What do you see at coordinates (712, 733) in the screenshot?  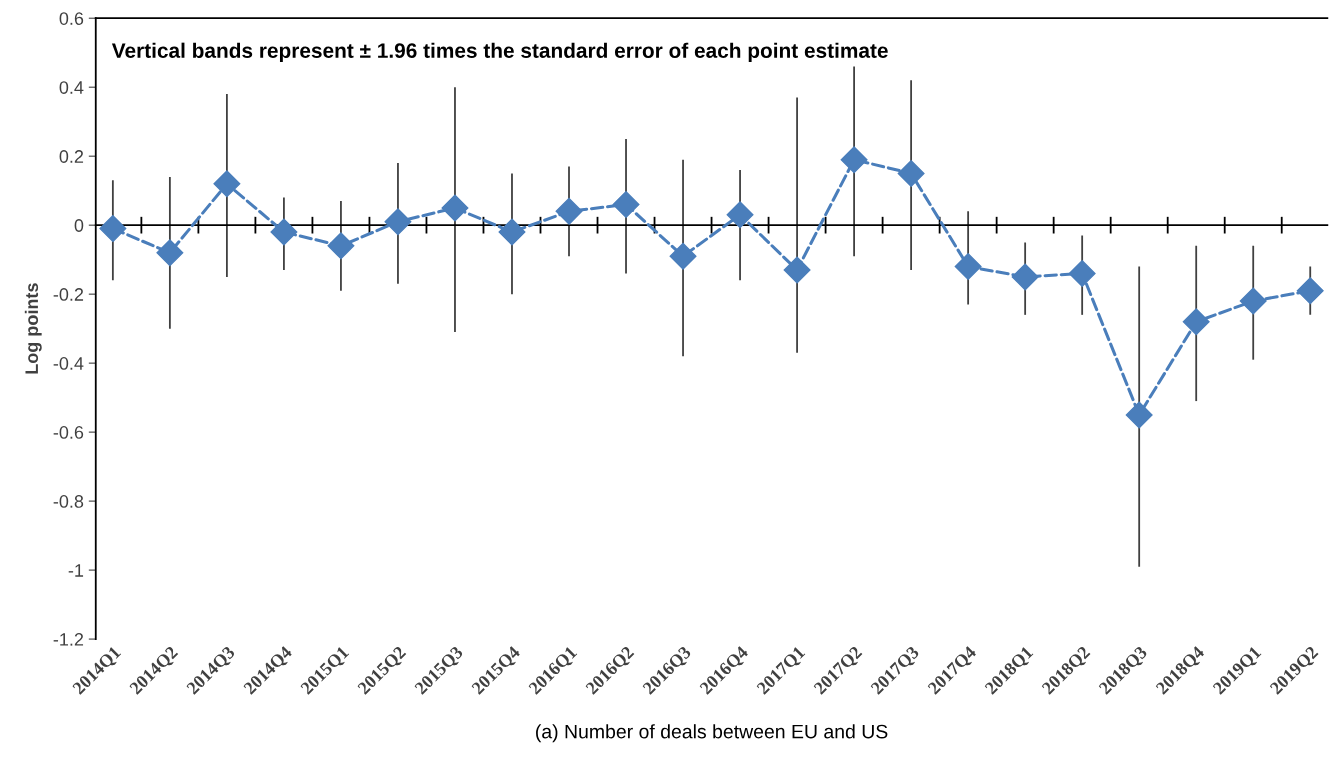 I see `x-axis-title: (a) Number of deals between EU and US` at bounding box center [712, 733].